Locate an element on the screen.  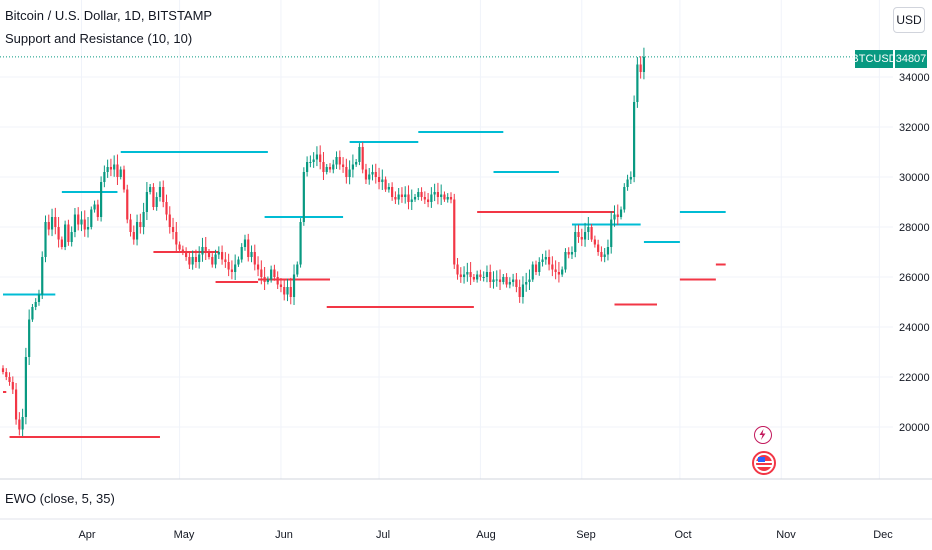
us-flag-icon is located at coordinates (764, 463).